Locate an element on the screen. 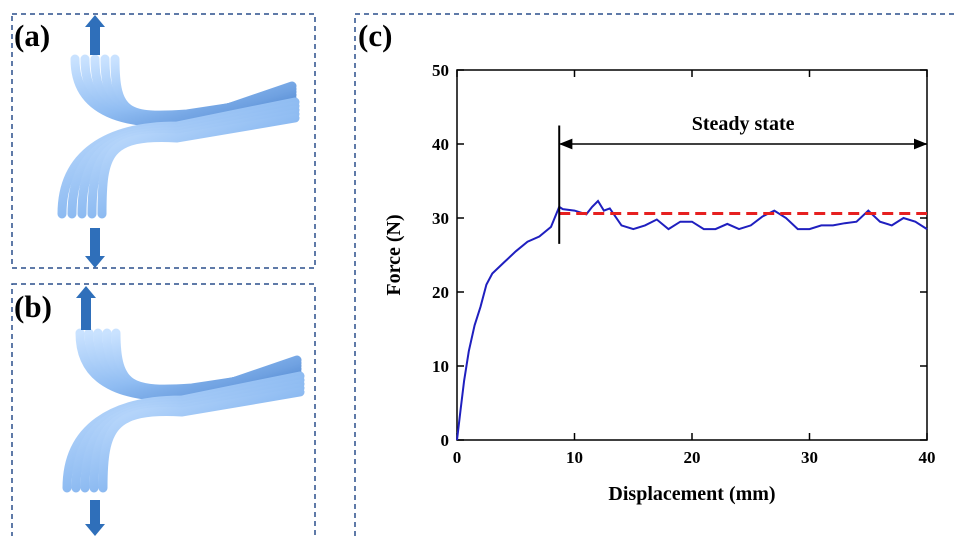 The height and width of the screenshot is (536, 957). x-axis-label: Displacement (mm) is located at coordinates (691, 494).